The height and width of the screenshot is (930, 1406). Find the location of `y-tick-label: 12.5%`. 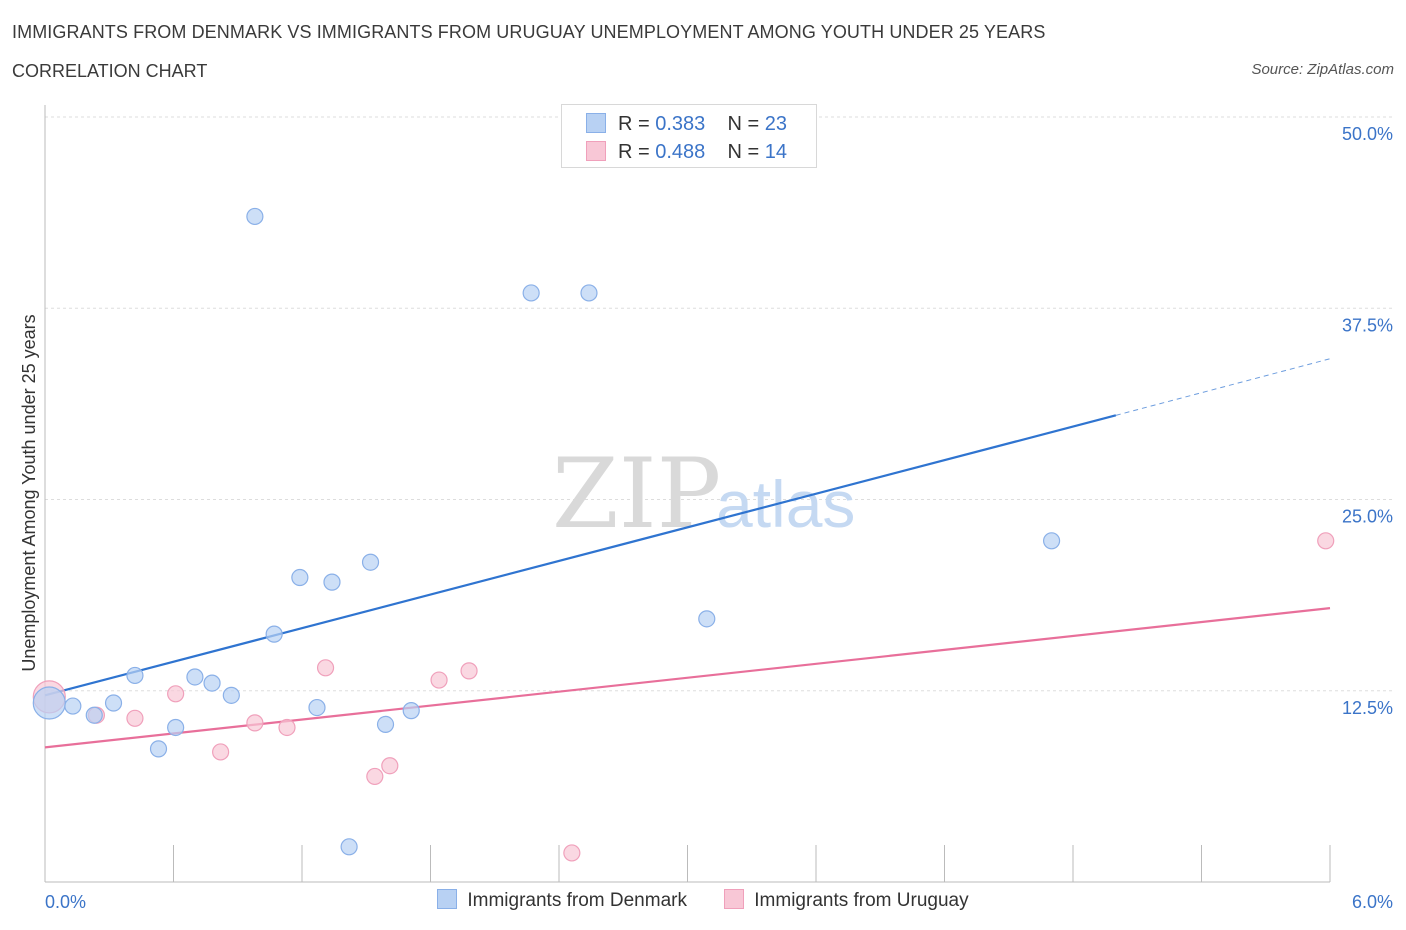

y-tick-label: 12.5% is located at coordinates (1367, 708).